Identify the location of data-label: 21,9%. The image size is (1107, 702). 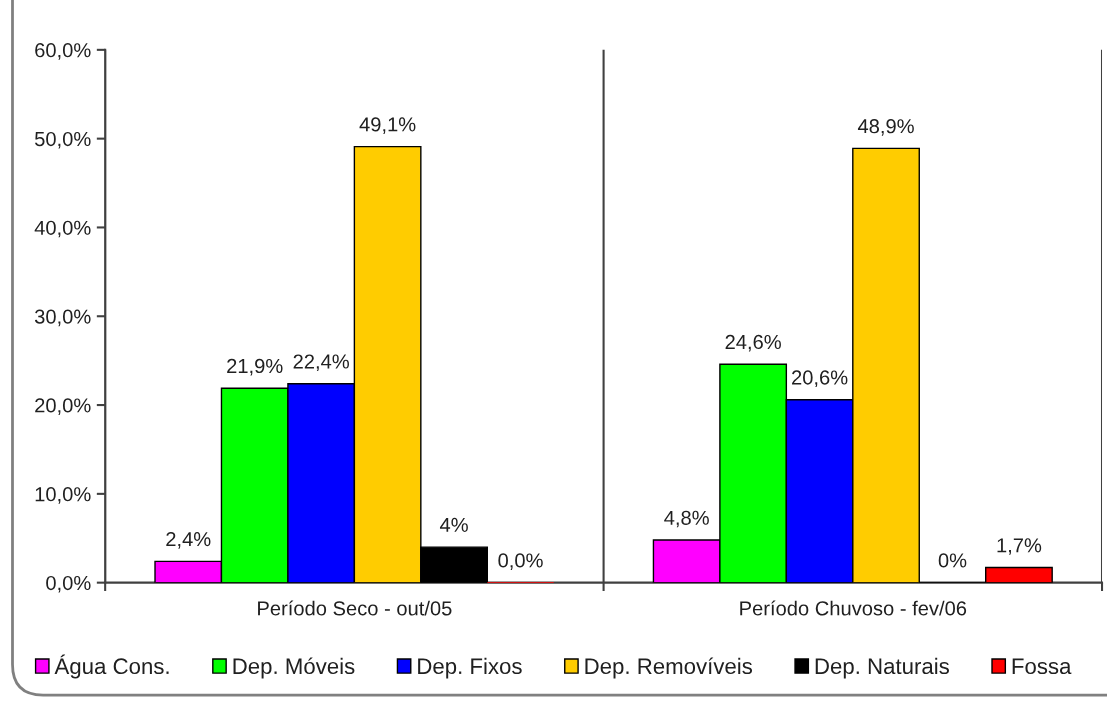
(255, 367).